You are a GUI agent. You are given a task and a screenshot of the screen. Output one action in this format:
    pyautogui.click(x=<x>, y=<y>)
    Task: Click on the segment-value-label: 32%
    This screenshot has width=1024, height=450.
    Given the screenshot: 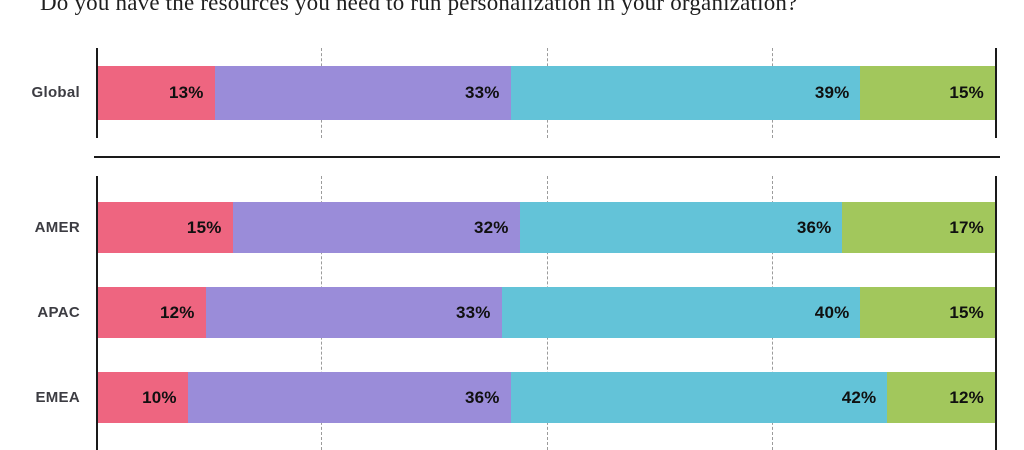 What is the action you would take?
    pyautogui.click(x=491, y=227)
    